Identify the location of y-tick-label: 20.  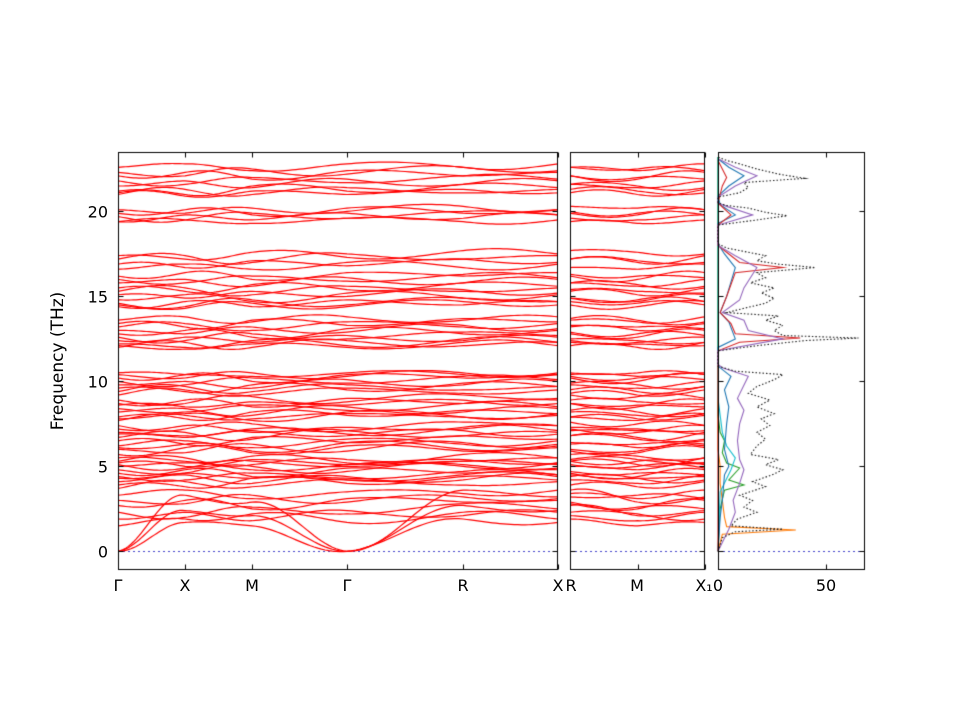
(97, 212).